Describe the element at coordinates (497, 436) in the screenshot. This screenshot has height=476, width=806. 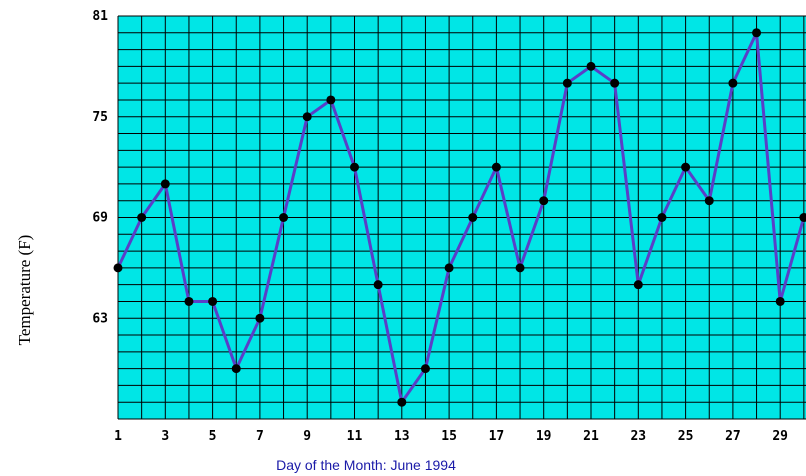
I see `x-tick-label: 17` at that location.